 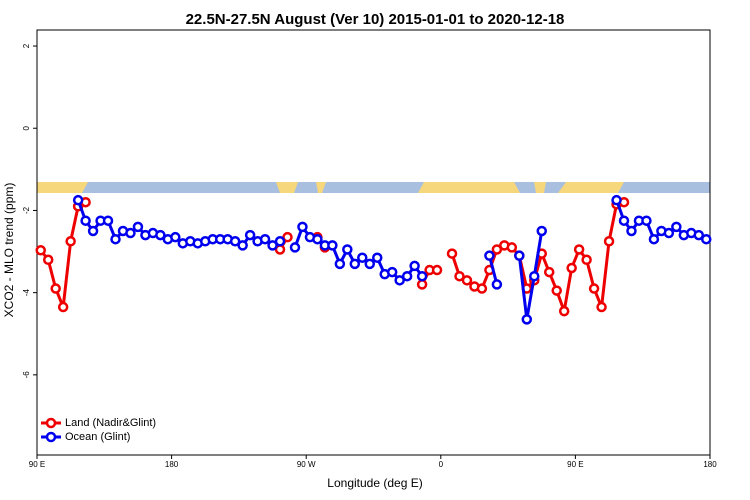 I want to click on y-tick-label: 2, so click(x=26, y=45).